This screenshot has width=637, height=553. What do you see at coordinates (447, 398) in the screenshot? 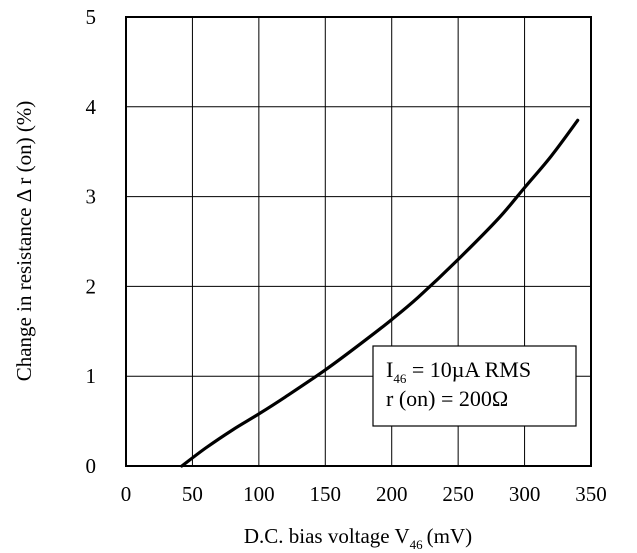
I see `legend-line-2: r (on) = 200Ω` at bounding box center [447, 398].